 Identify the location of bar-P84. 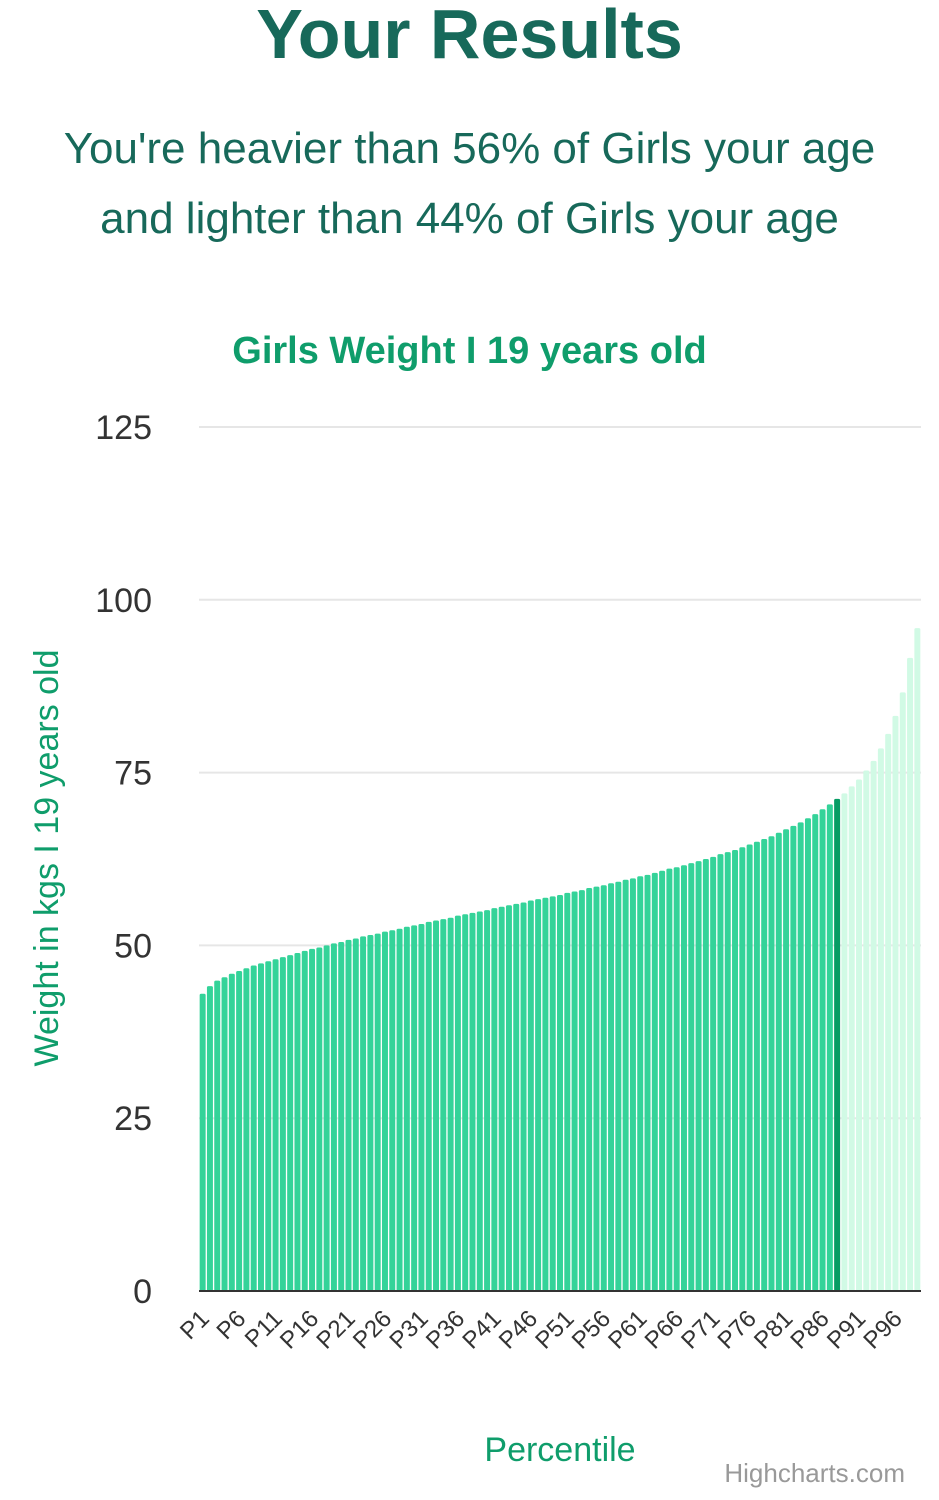
(807, 1054).